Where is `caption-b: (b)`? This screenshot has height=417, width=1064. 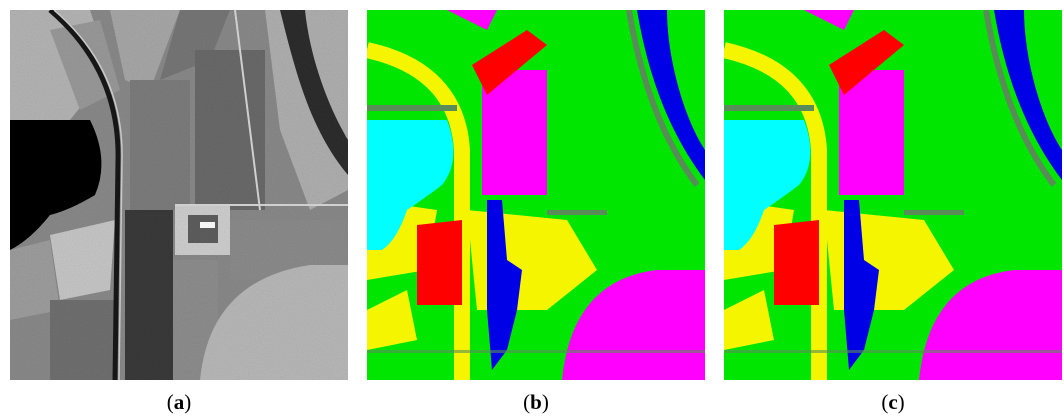
caption-b: (b) is located at coordinates (536, 402).